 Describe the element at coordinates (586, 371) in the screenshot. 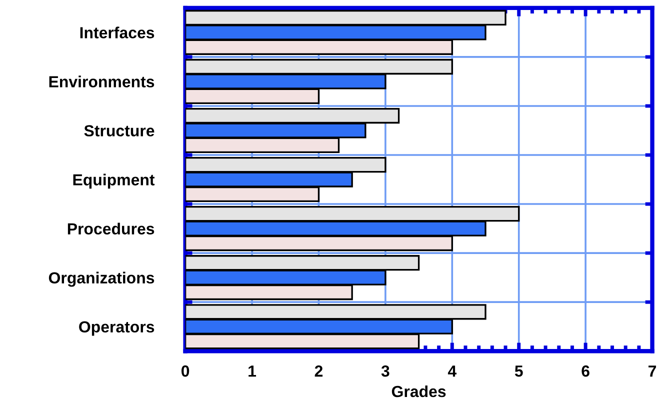

I see `x-tick-label: 6` at that location.